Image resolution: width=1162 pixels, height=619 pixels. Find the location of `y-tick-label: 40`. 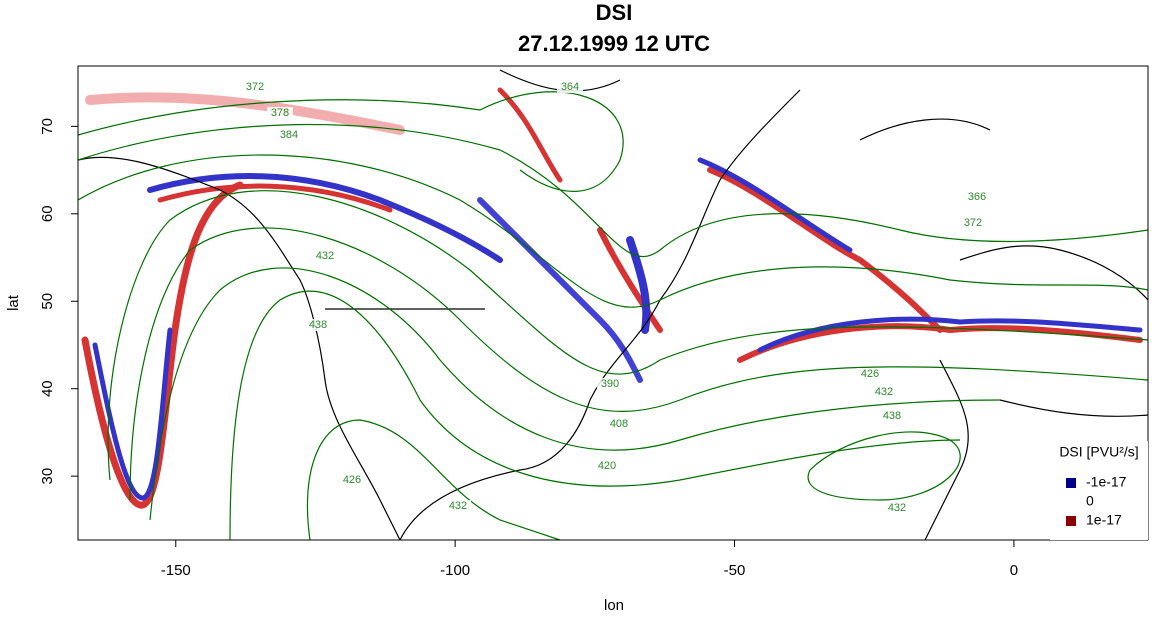

y-tick-label: 40 is located at coordinates (47, 388).